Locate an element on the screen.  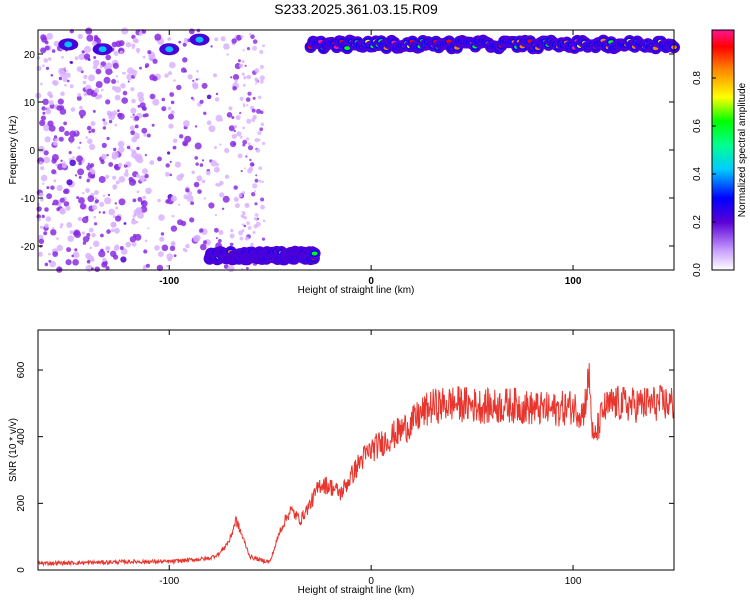
y-tick-label: 0 is located at coordinates (21, 570).